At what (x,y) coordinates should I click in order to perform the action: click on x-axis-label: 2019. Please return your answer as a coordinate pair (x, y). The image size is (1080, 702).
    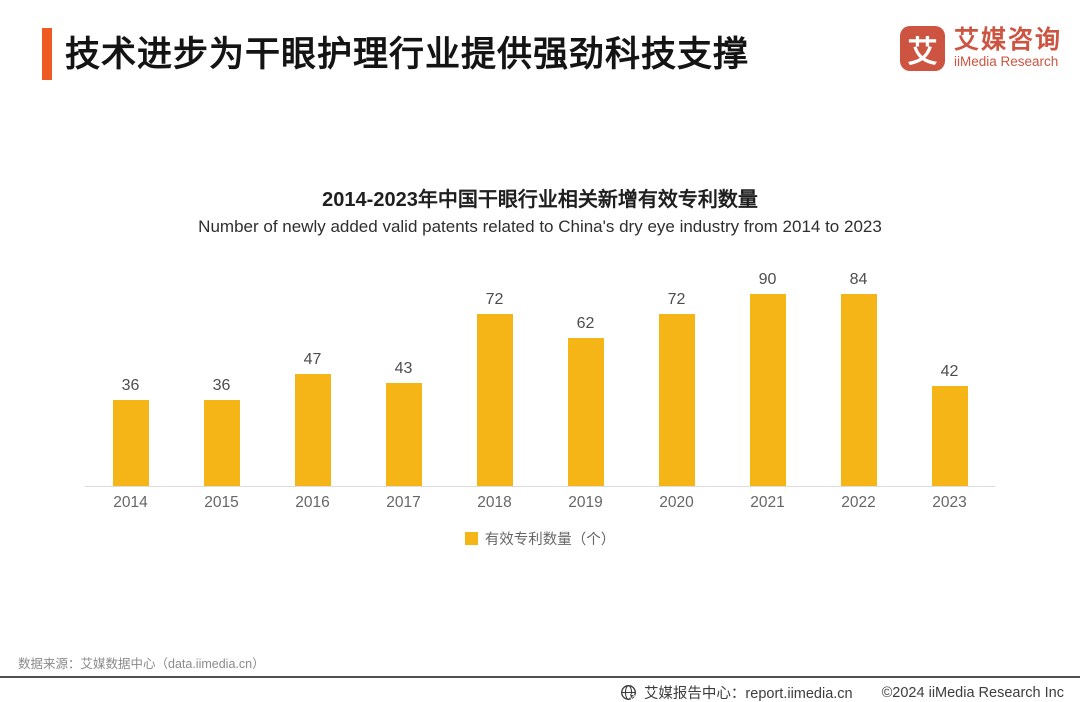
    Looking at the image, I should click on (585, 502).